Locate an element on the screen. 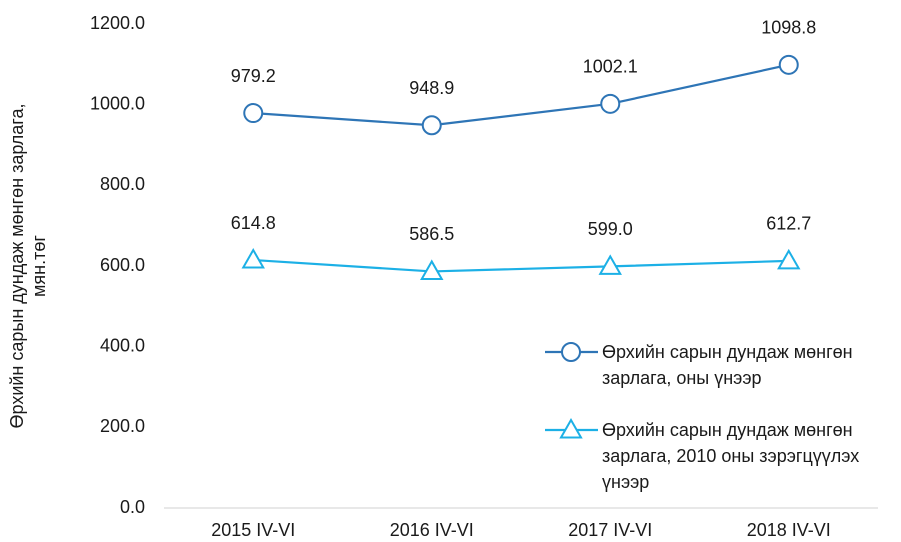  y-tick-label: 0.0 is located at coordinates (132, 507).